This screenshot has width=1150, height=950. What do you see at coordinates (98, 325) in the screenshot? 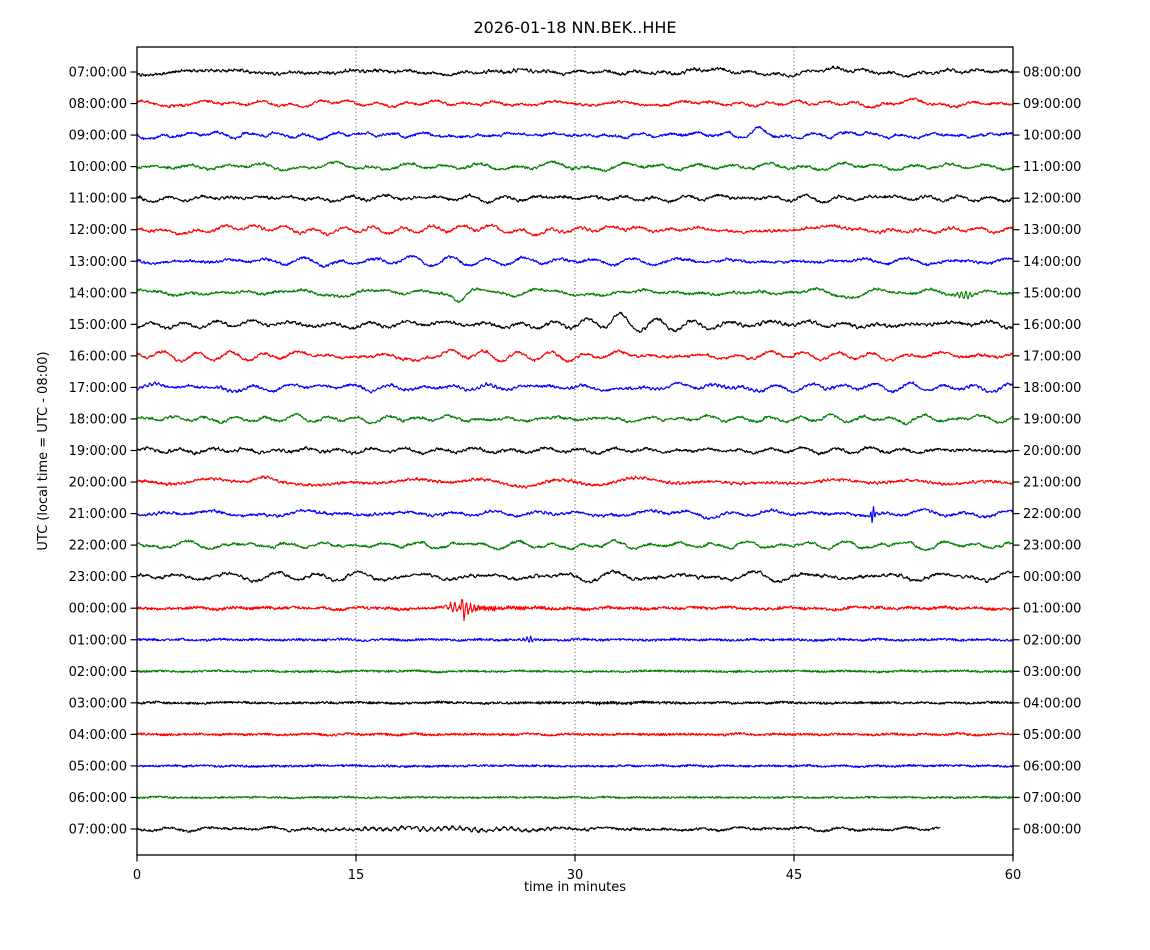
I see `y-tick-label-left: 15:00:00` at bounding box center [98, 325].